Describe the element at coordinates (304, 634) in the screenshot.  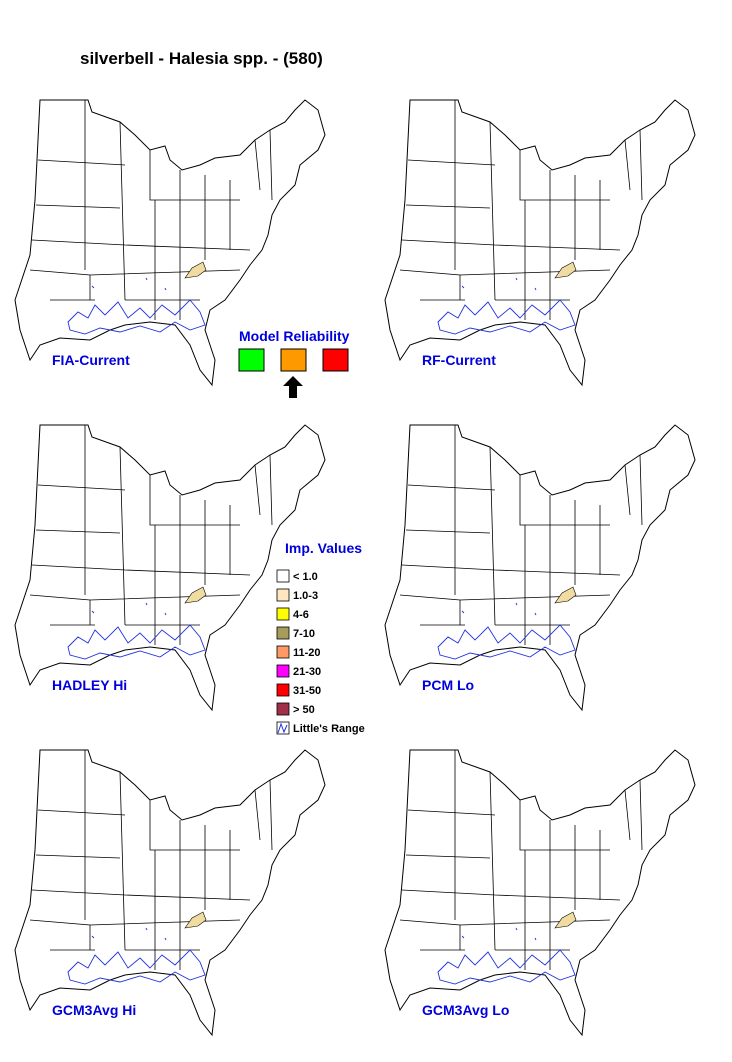
I see `legend-label: 7-10` at that location.